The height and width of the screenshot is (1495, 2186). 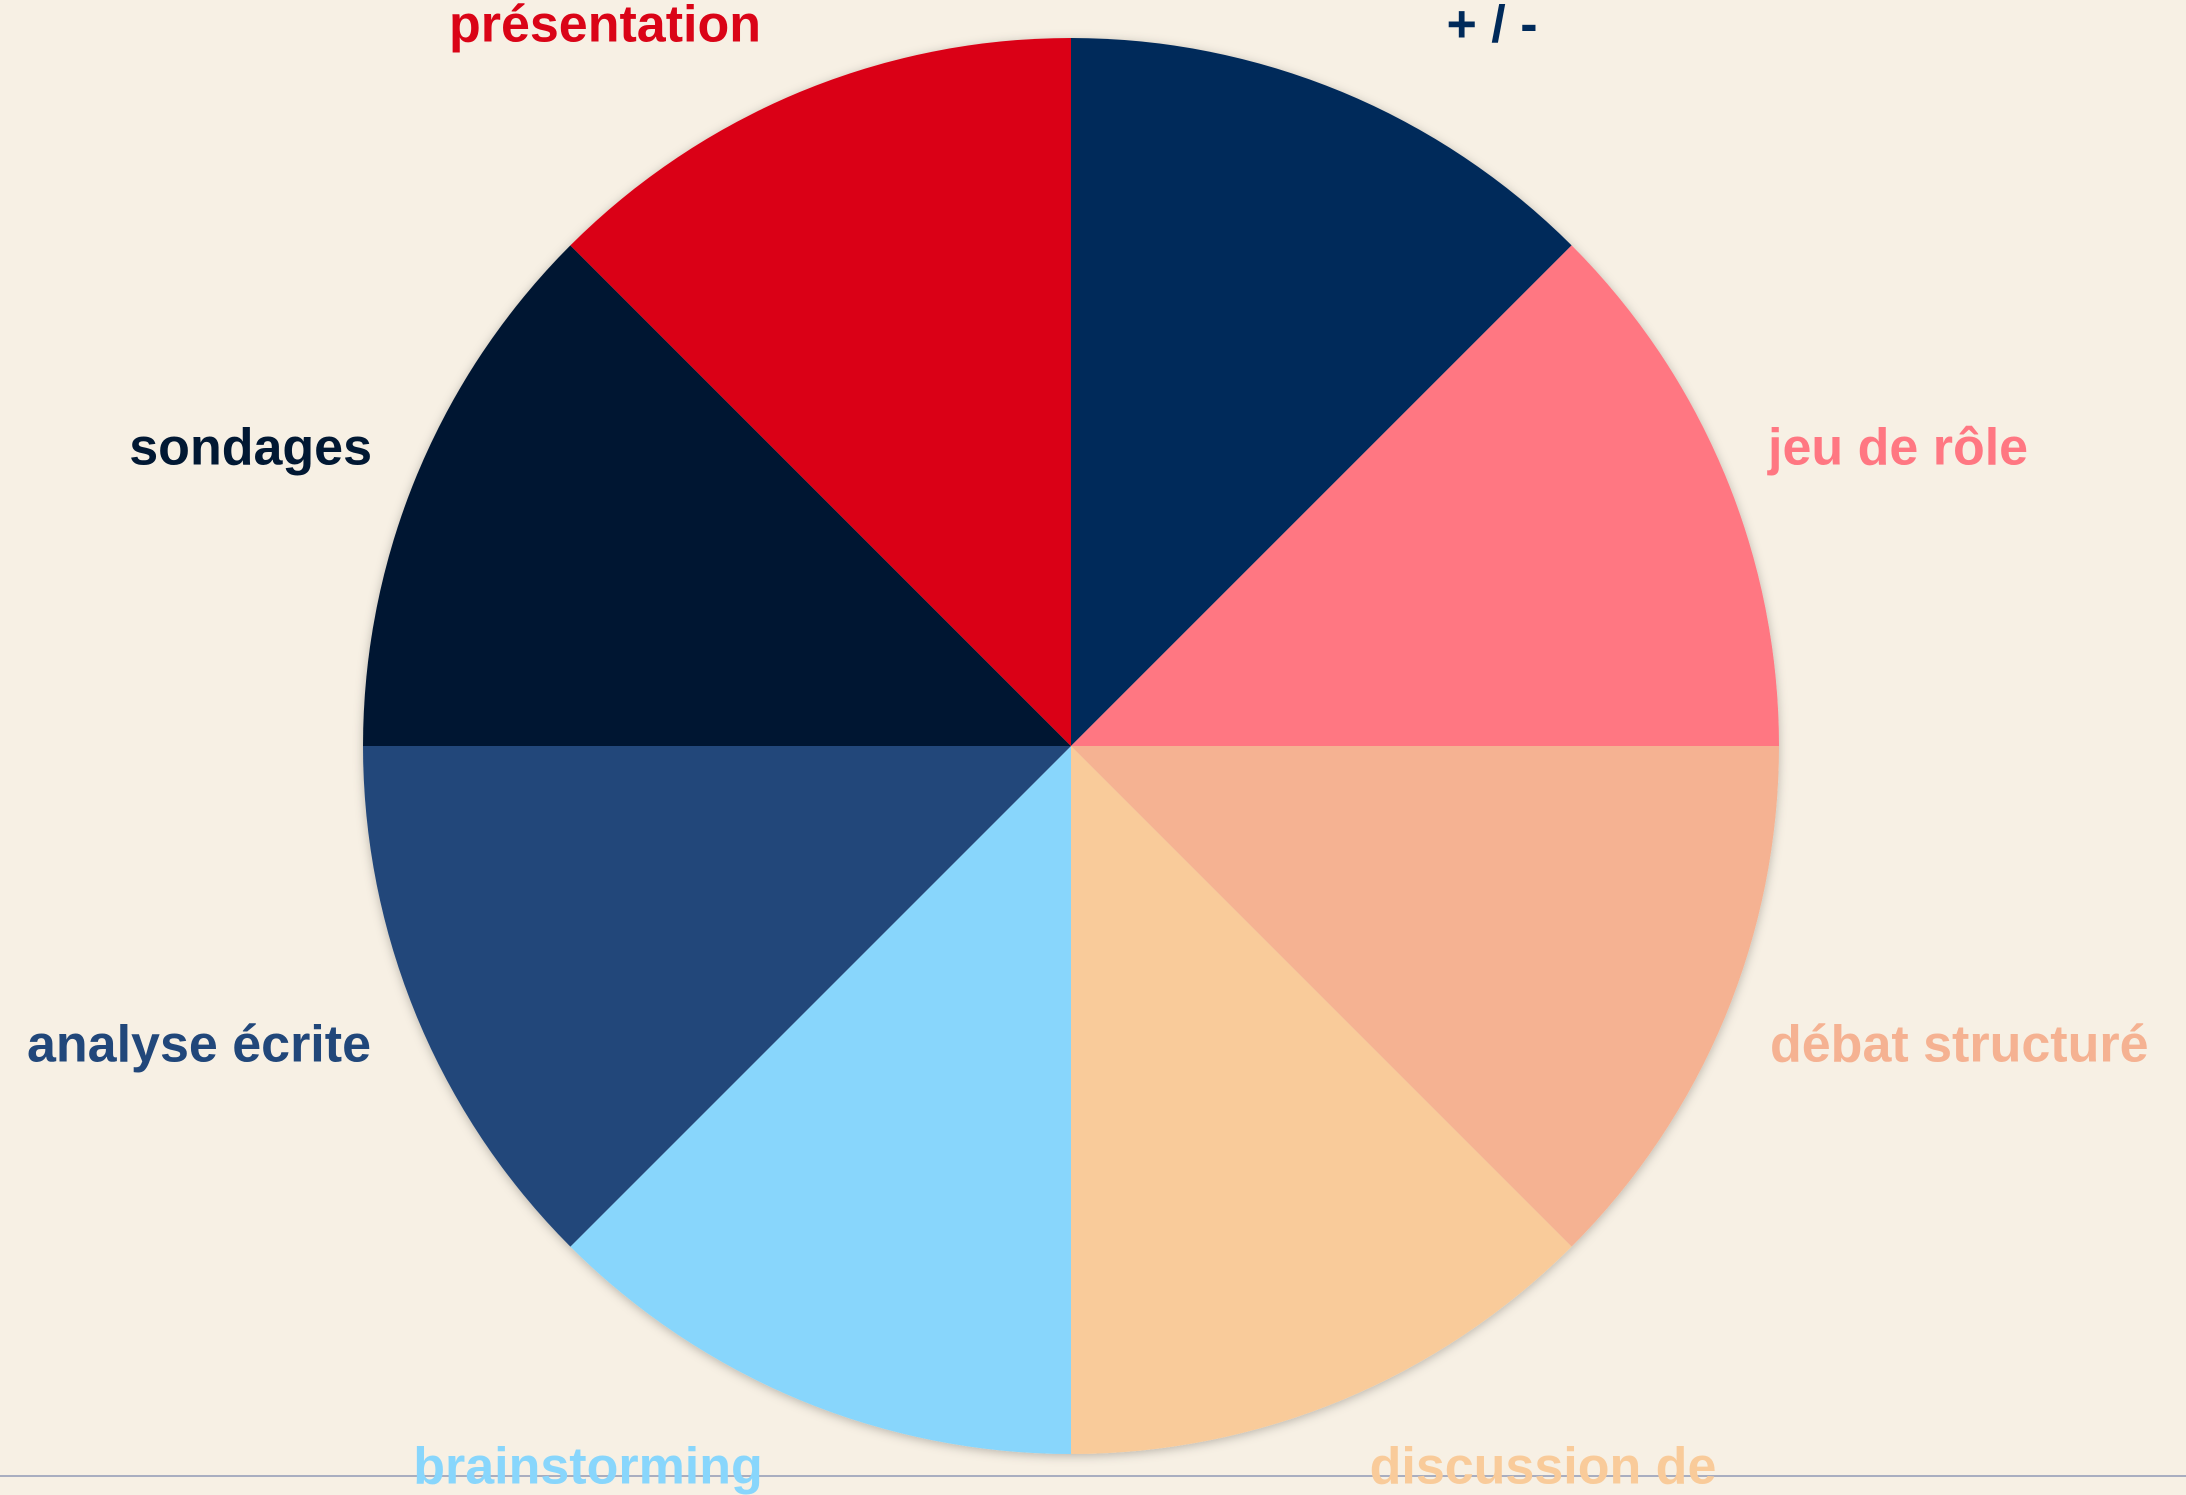 I want to click on slice-label: présentation, so click(x=605, y=27).